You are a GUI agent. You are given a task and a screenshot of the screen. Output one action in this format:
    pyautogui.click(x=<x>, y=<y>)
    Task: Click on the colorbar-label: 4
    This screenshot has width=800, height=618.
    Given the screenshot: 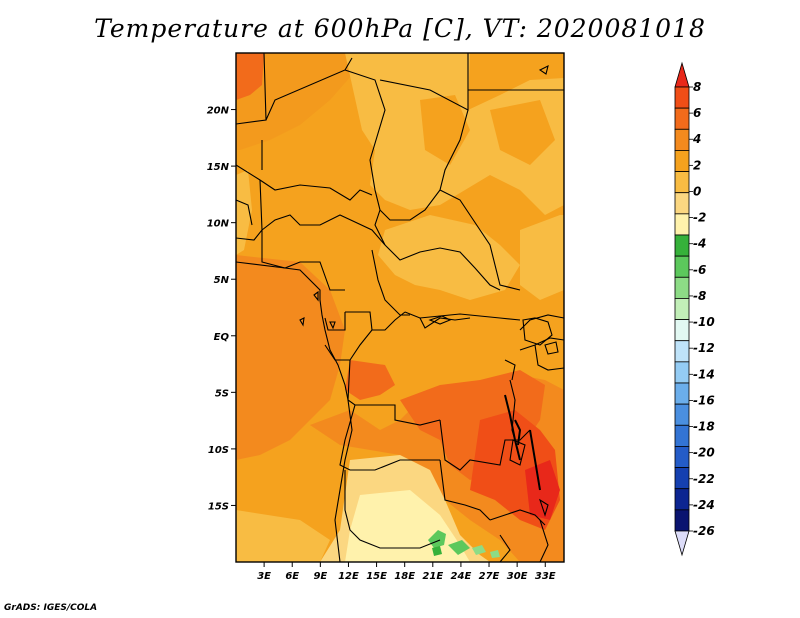 What is the action you would take?
    pyautogui.click(x=696, y=139)
    